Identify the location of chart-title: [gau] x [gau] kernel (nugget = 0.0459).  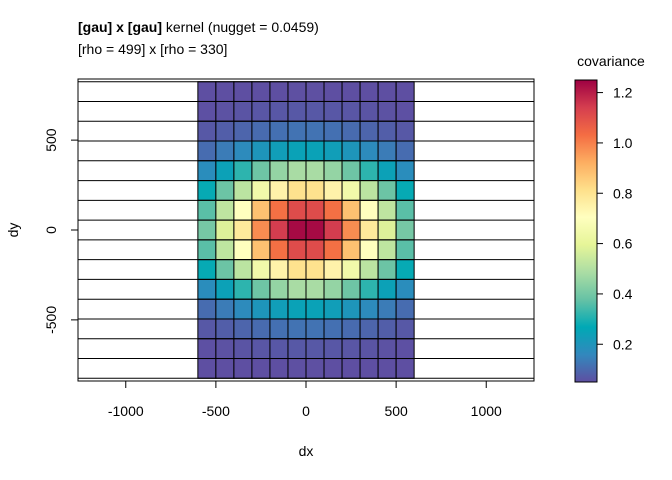
(198, 27).